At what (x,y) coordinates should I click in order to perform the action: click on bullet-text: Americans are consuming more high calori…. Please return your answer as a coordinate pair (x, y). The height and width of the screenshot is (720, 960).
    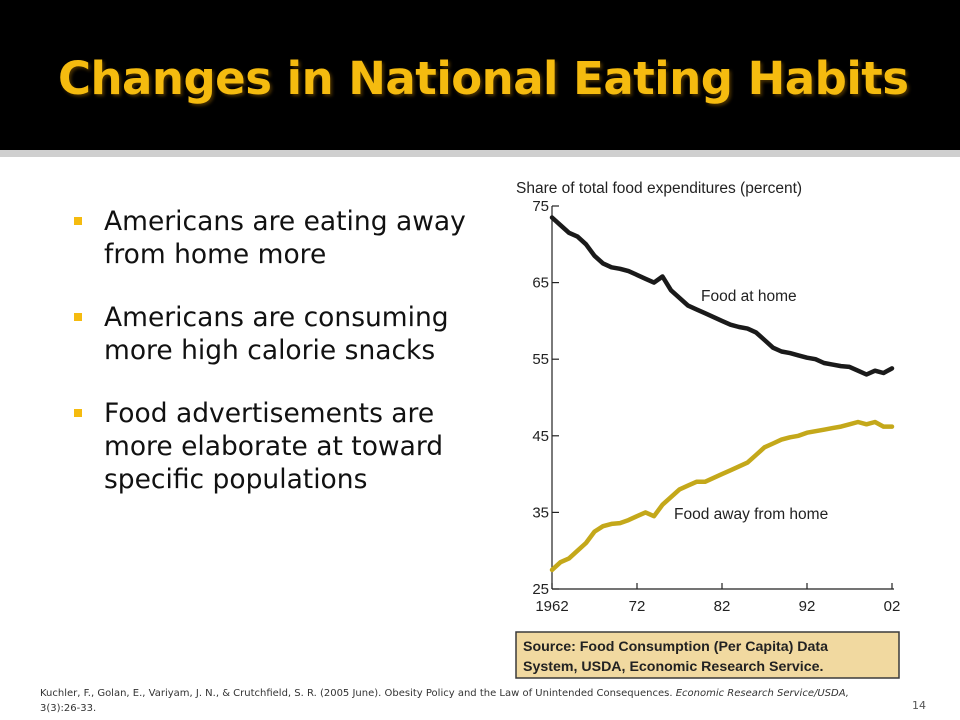
    Looking at the image, I should click on (276, 334).